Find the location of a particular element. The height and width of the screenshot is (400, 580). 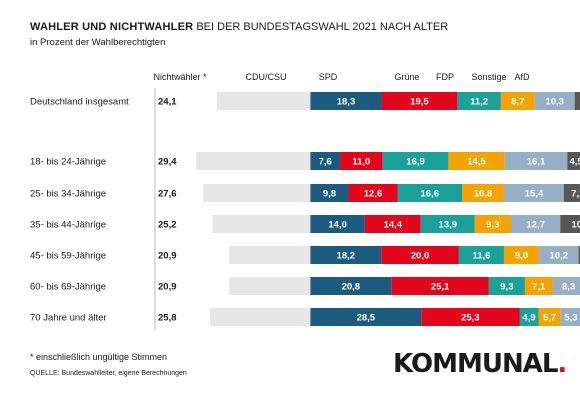

legend-spd: SPD is located at coordinates (328, 77).